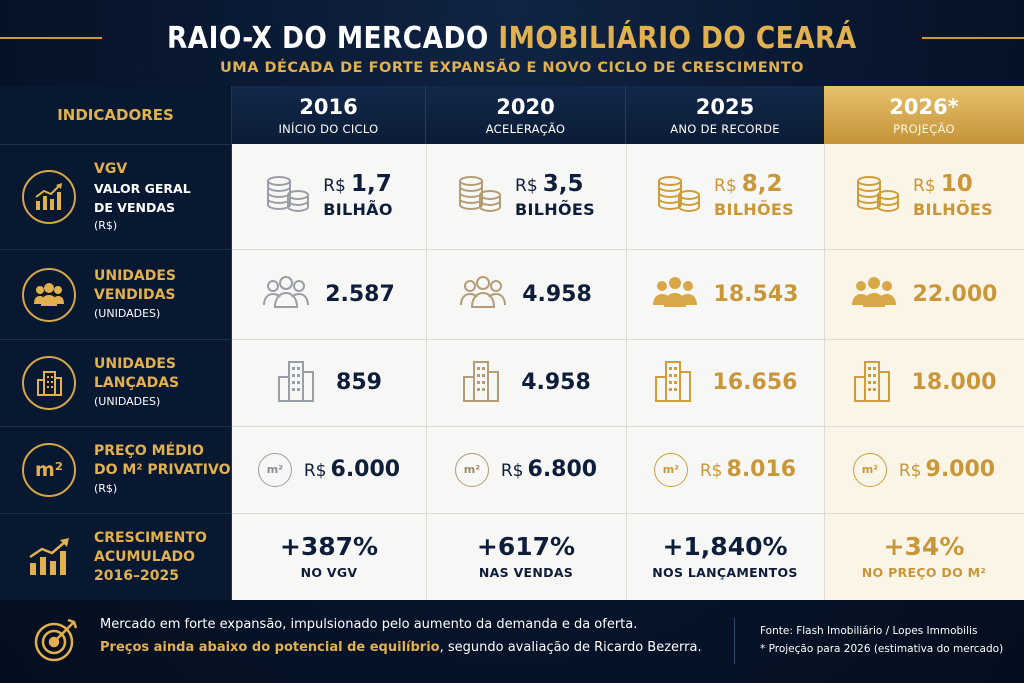 This screenshot has width=1024, height=683. Describe the element at coordinates (761, 469) in the screenshot. I see `value: 8.016` at that location.